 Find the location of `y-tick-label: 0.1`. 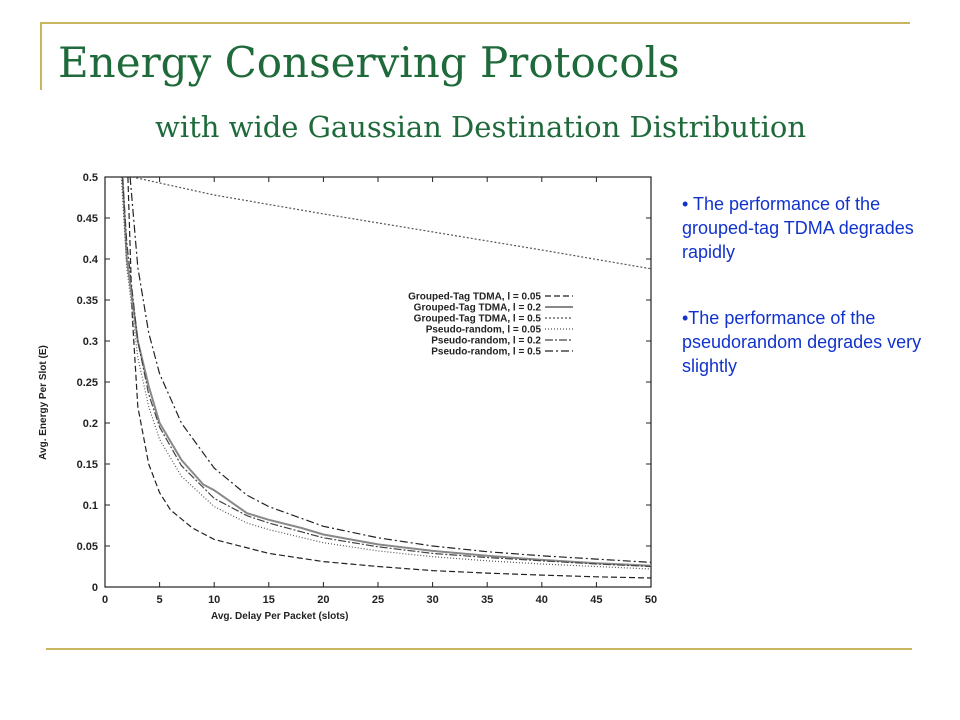

y-tick-label: 0.1 is located at coordinates (90, 506).